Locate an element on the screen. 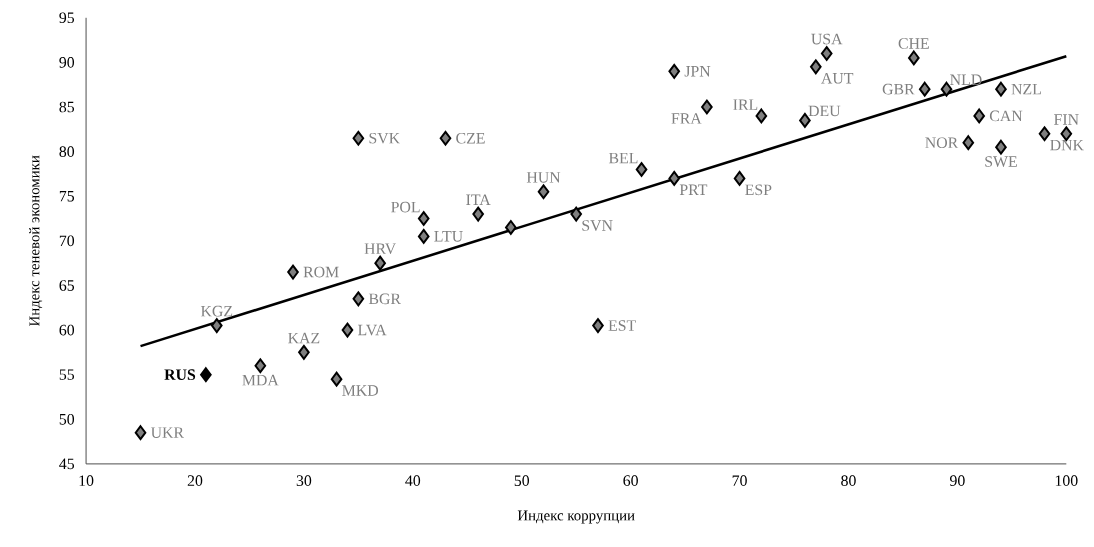 Image resolution: width=1094 pixels, height=547 pixels. data-label: FRA is located at coordinates (686, 118).